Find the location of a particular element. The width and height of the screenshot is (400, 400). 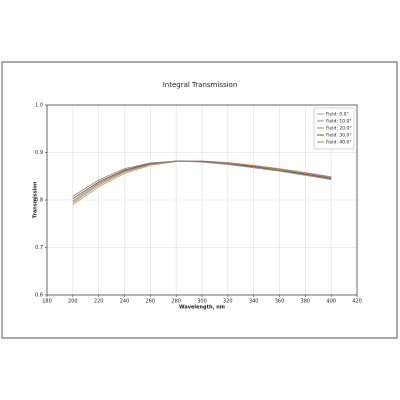

x-tick-label: 340 is located at coordinates (254, 302).